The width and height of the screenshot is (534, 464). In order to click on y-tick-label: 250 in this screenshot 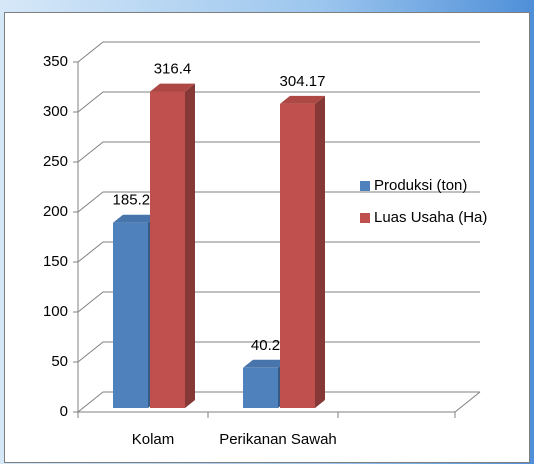, I will do `click(55, 161)`.